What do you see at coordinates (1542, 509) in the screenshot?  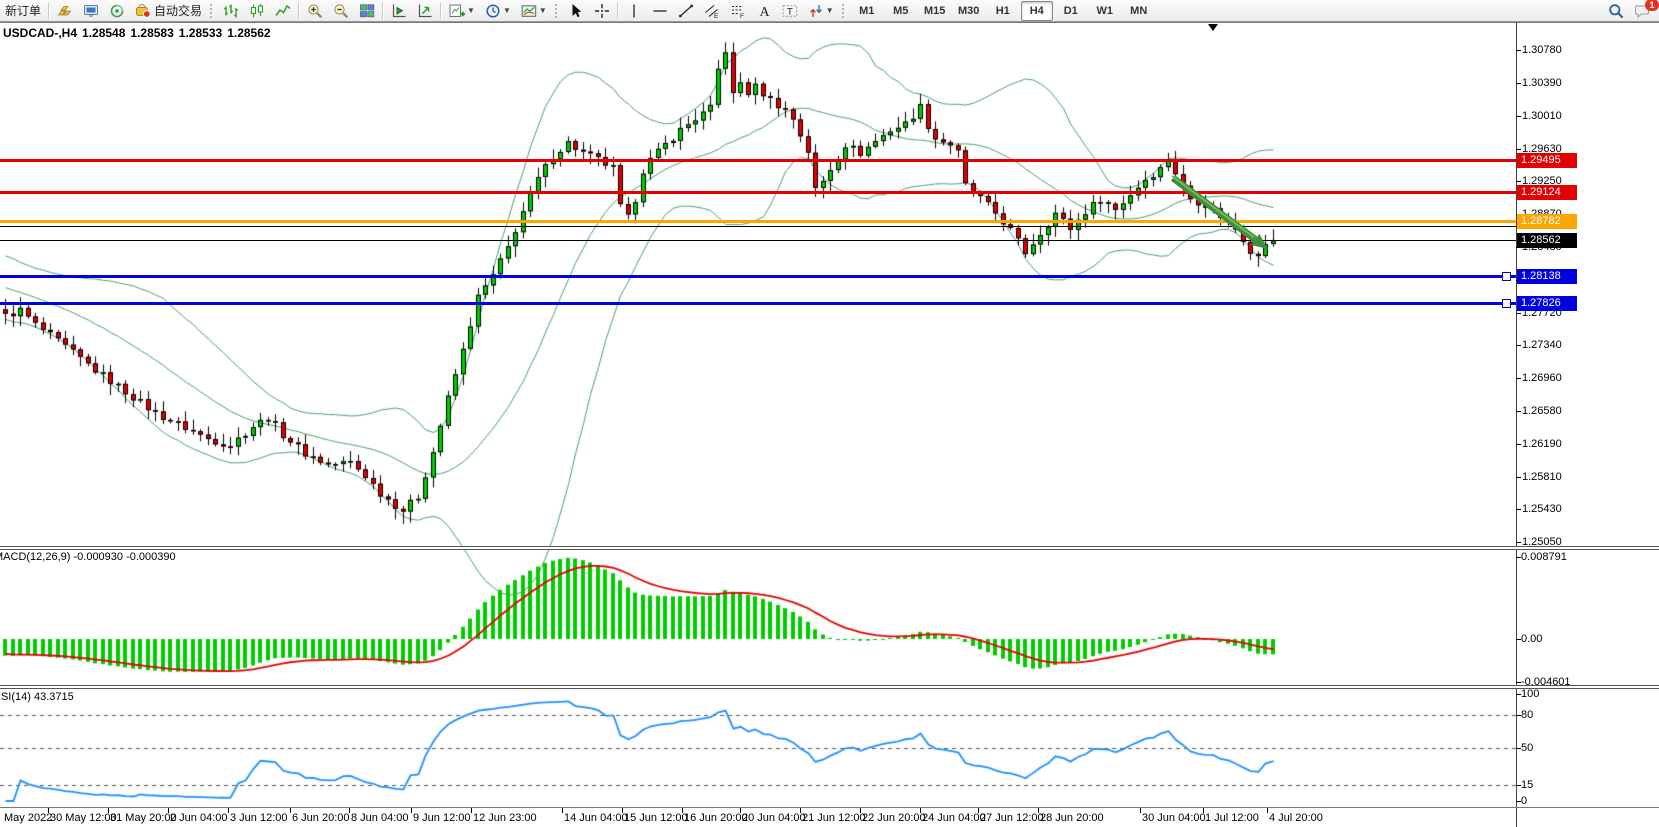 I see `price-tick-label: 1.25430` at bounding box center [1542, 509].